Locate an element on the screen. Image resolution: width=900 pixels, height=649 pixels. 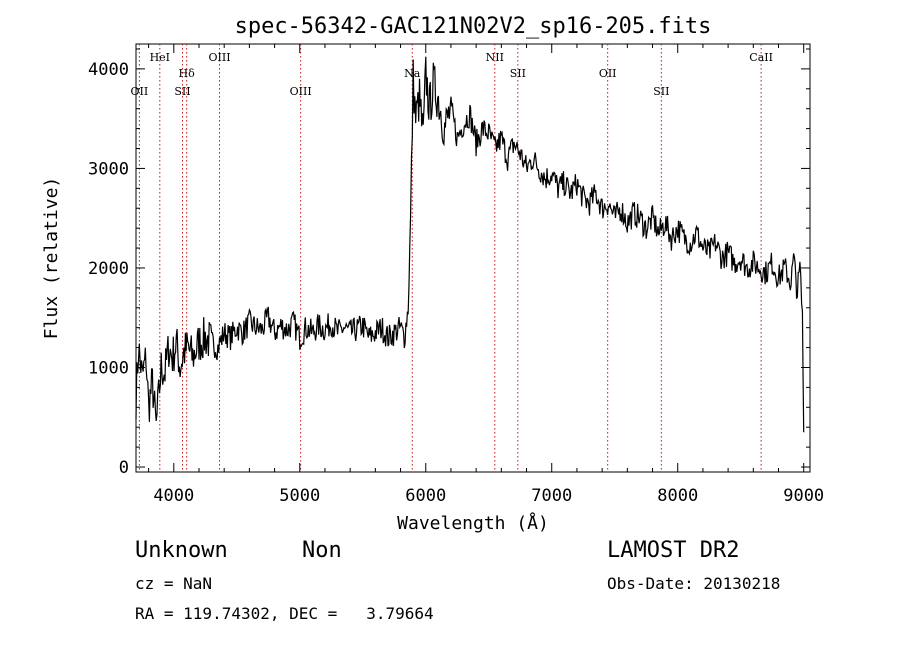
x-tick-label: 9000 is located at coordinates (803, 496).